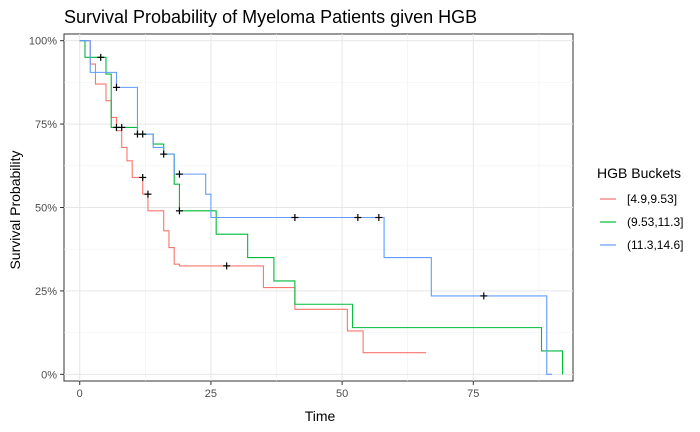 This screenshot has height=432, width=700. Describe the element at coordinates (46, 292) in the screenshot. I see `y-tick-label: 25%` at that location.